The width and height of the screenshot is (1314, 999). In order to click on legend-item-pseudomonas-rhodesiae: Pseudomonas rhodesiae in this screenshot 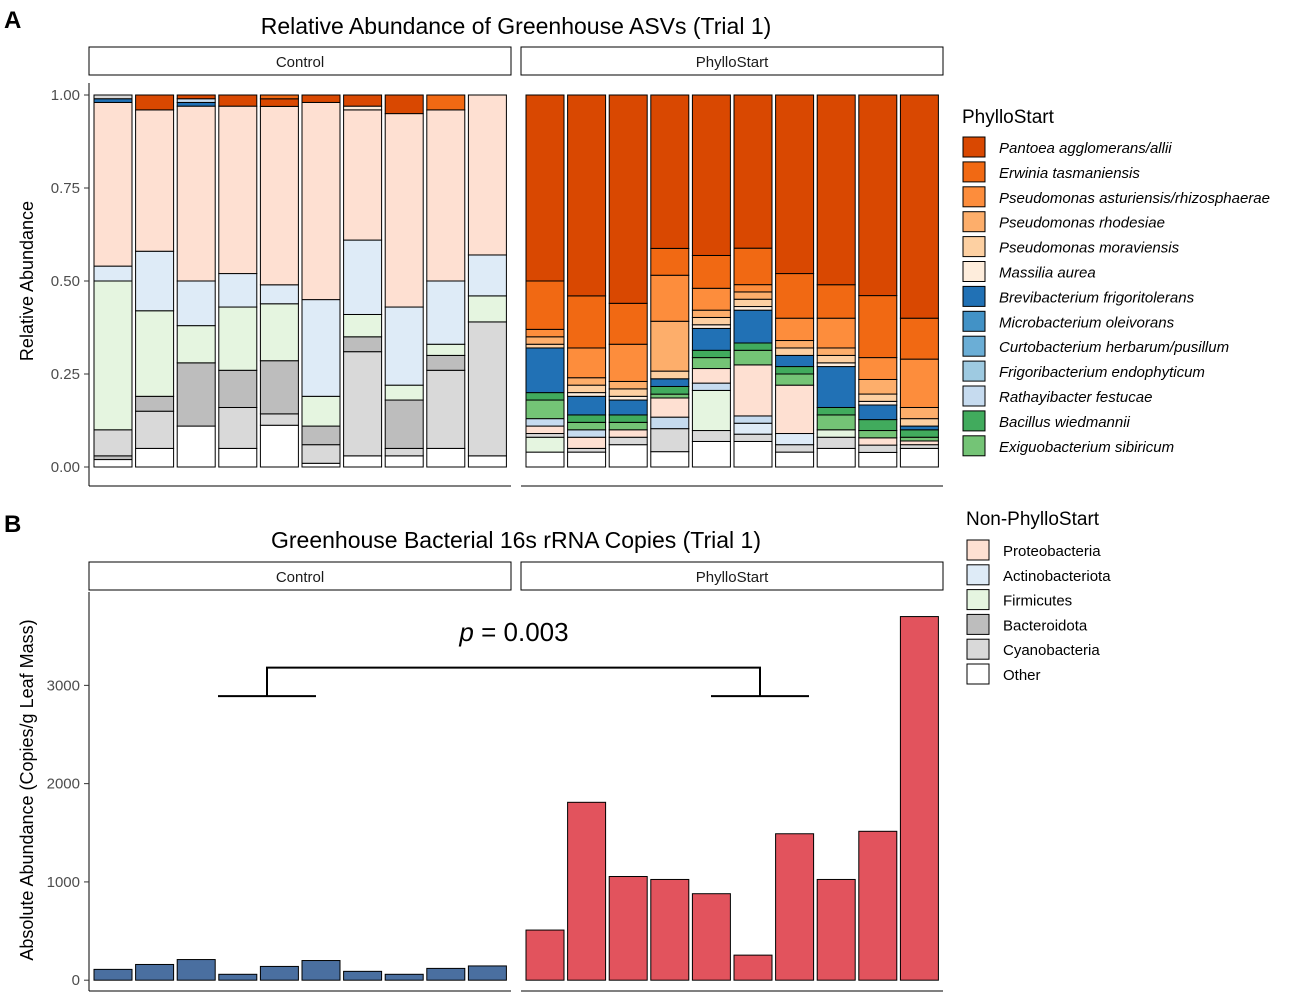, I will do `click(1063, 222)`.